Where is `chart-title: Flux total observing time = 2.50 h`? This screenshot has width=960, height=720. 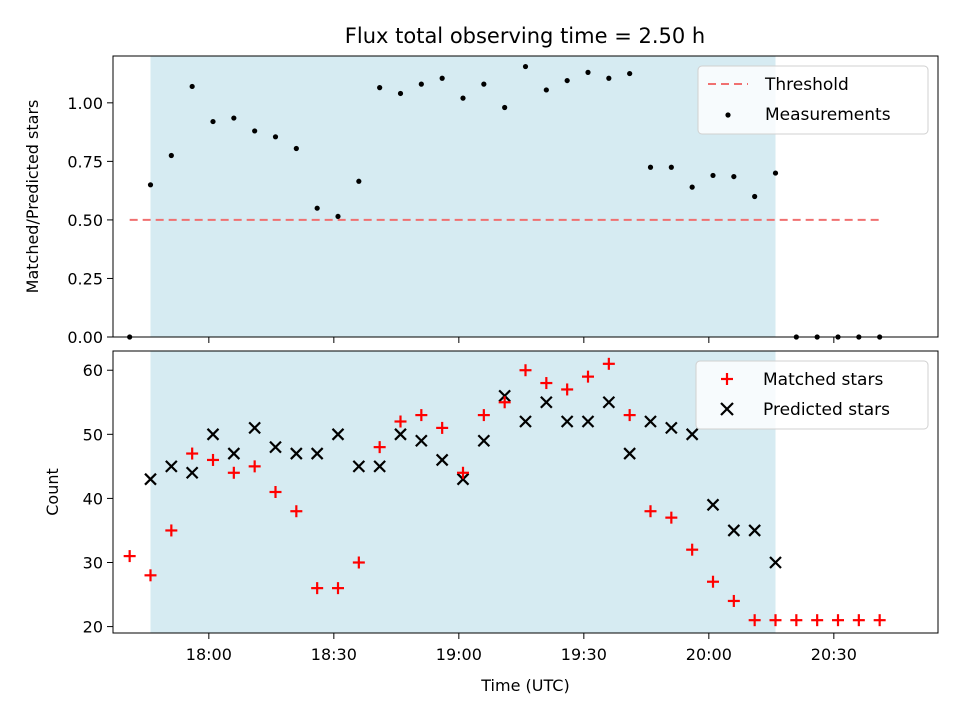
chart-title: Flux total observing time = 2.50 h is located at coordinates (525, 36).